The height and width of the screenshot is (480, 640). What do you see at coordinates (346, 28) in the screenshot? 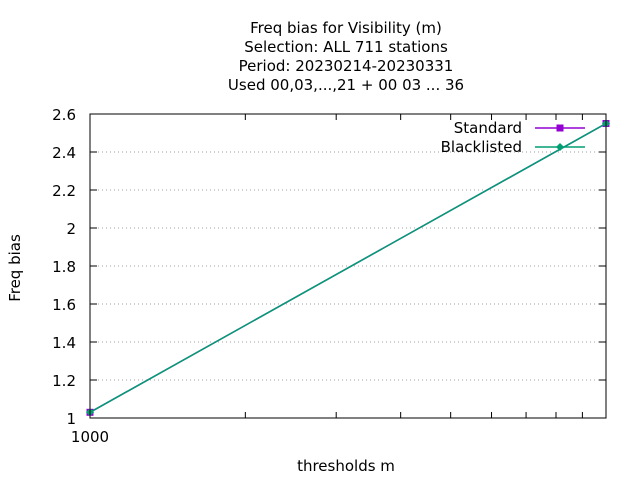
I see `title-line: Freq bias for Visibility (m)` at bounding box center [346, 28].